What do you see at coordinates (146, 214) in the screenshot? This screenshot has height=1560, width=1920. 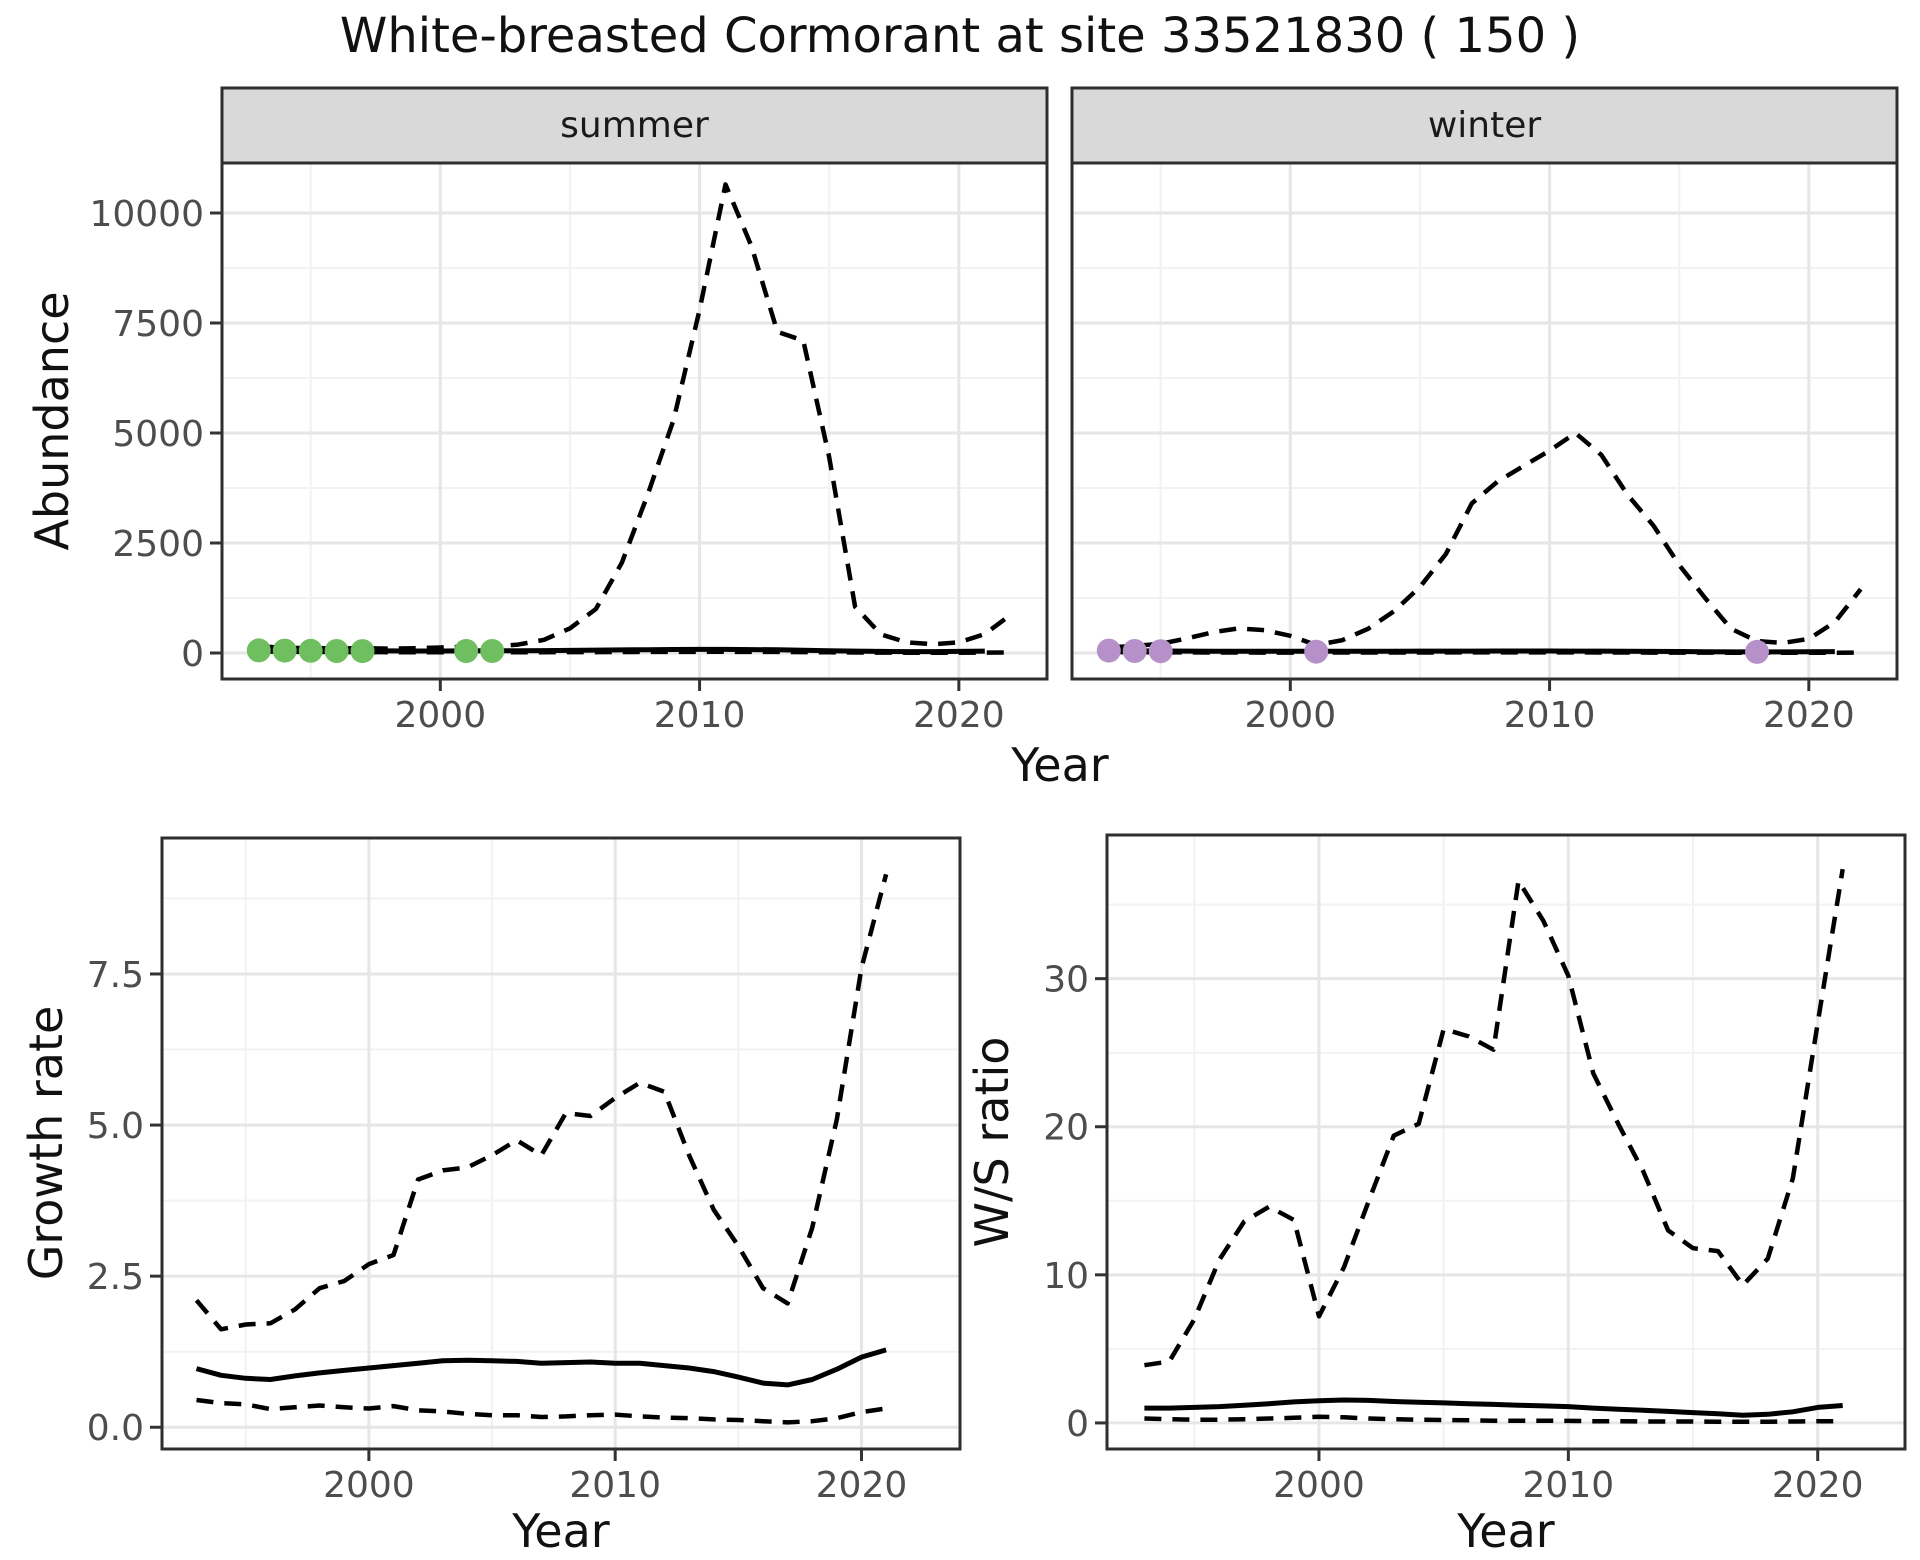 I see `y-tick-label: 10000` at bounding box center [146, 214].